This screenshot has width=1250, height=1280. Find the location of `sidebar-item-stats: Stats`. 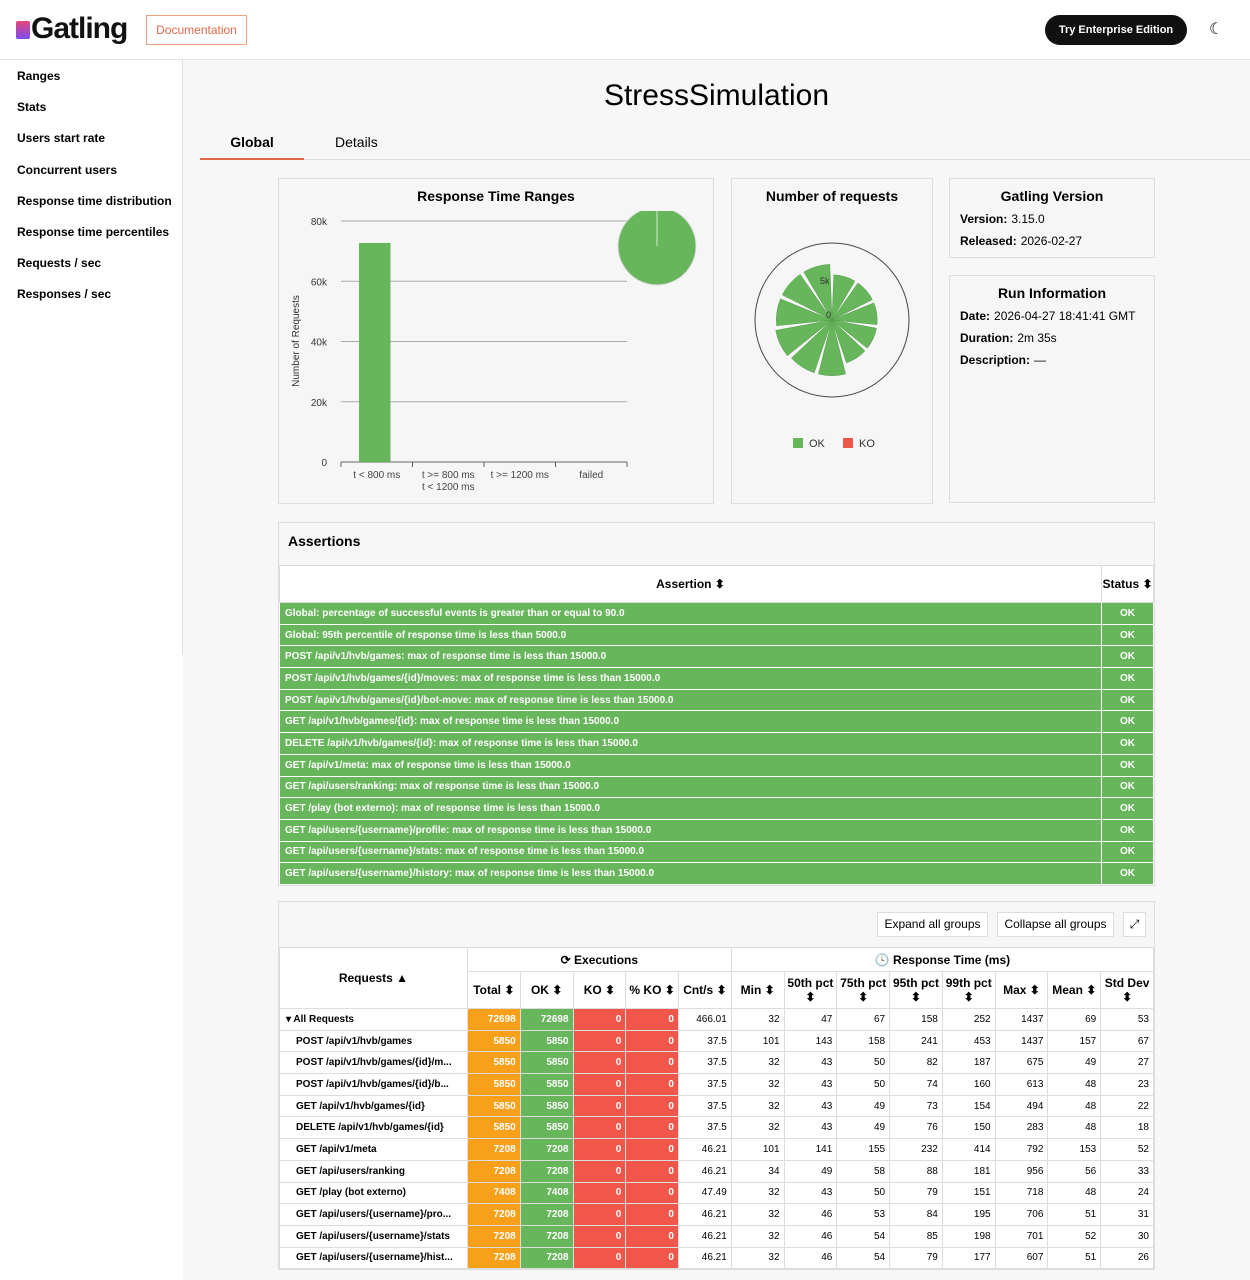

sidebar-item-stats: Stats is located at coordinates (32, 107).